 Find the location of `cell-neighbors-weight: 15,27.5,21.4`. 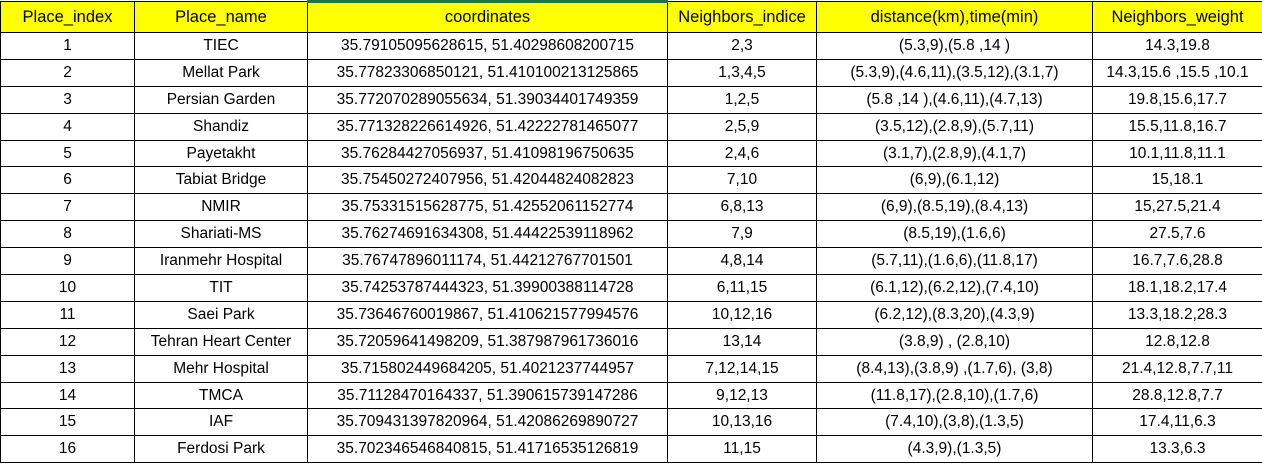

cell-neighbors-weight: 15,27.5,21.4 is located at coordinates (1177, 207).